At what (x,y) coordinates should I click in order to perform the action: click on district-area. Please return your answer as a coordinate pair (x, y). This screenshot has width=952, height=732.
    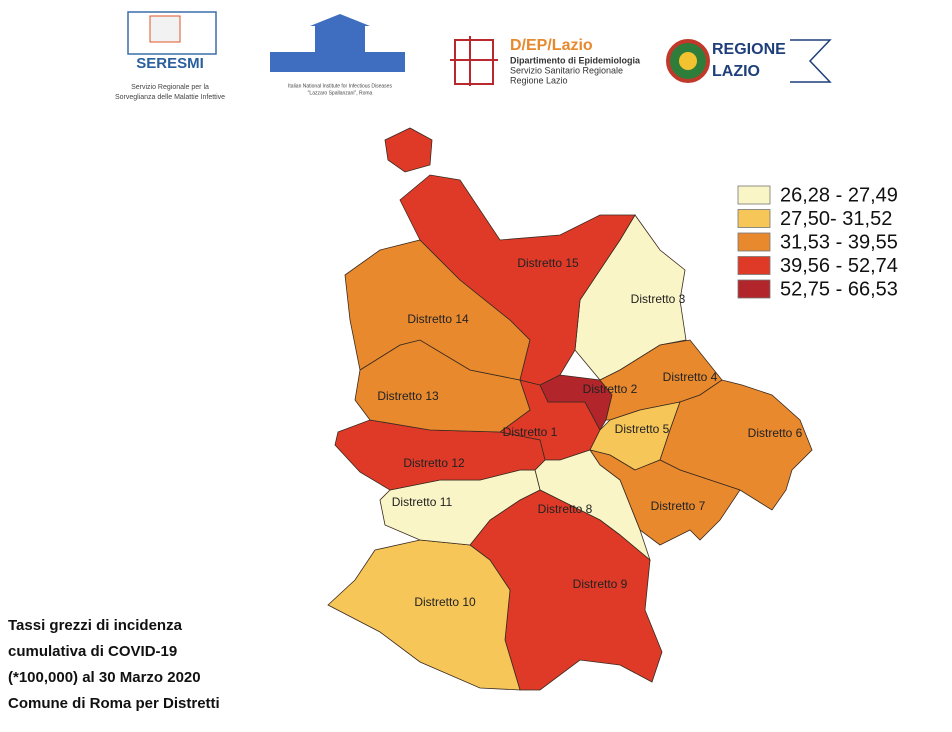
    Looking at the image, I should click on (517, 280).